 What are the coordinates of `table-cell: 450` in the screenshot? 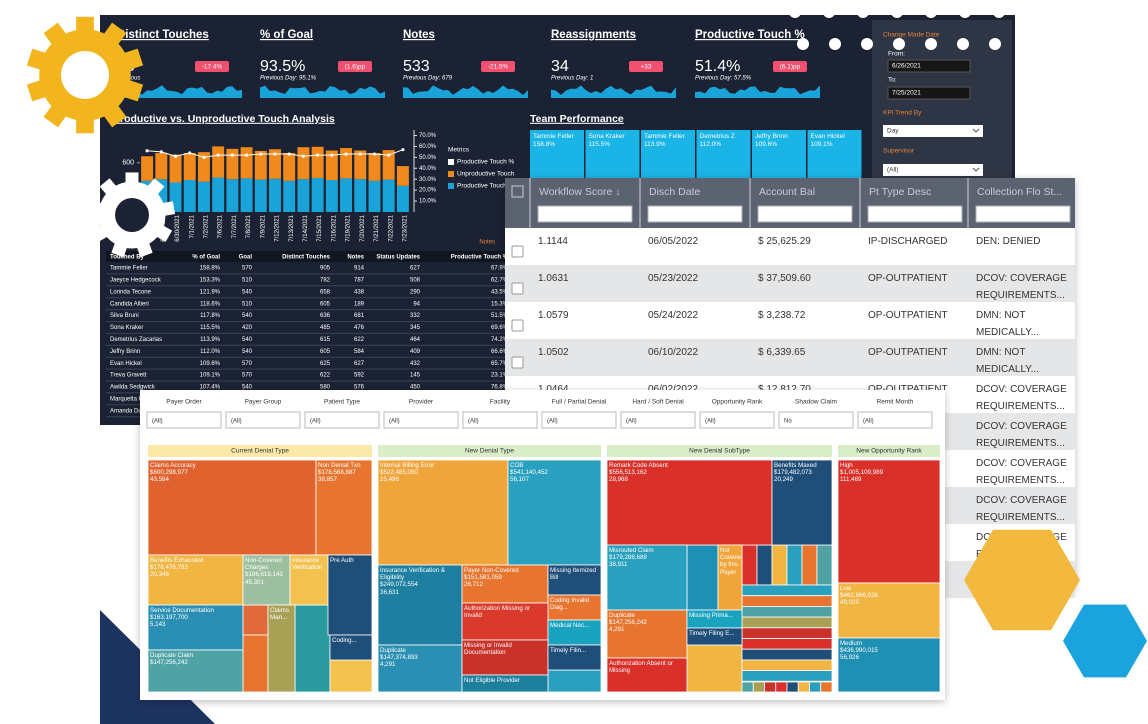 It's located at (415, 388).